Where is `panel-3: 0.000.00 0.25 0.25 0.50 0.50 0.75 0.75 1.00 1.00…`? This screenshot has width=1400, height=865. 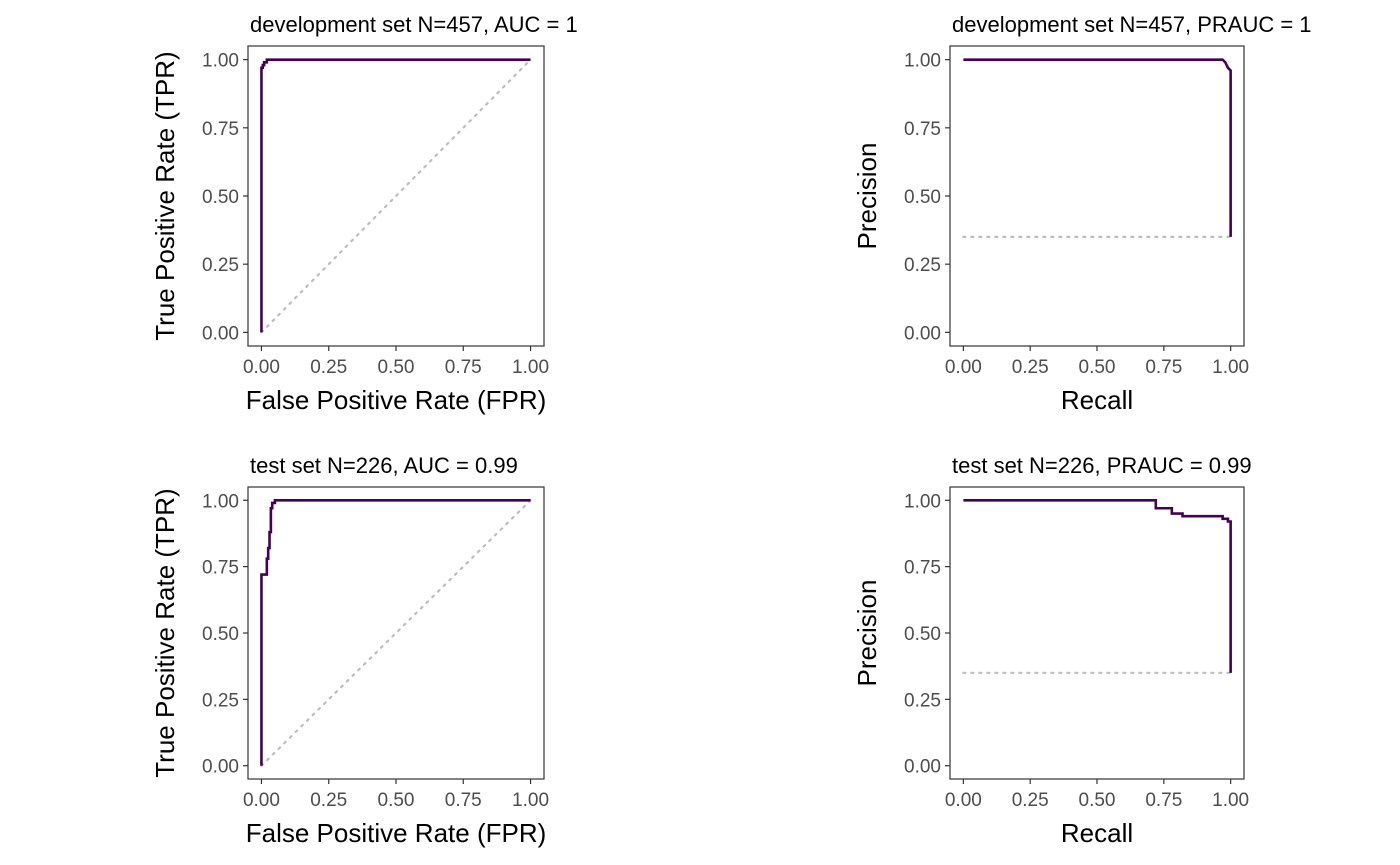 panel-3: 0.000.00 0.25 0.25 0.50 0.50 0.75 0.75 1.00 1.00… is located at coordinates (349, 650).